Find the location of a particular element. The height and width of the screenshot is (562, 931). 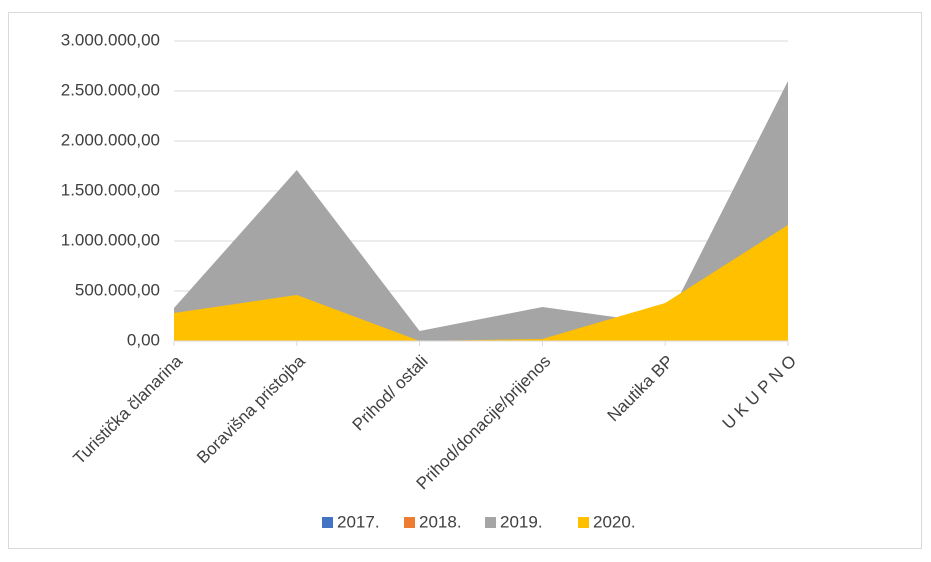

y-tick-label: 2.500.000,00 is located at coordinates (110, 89).